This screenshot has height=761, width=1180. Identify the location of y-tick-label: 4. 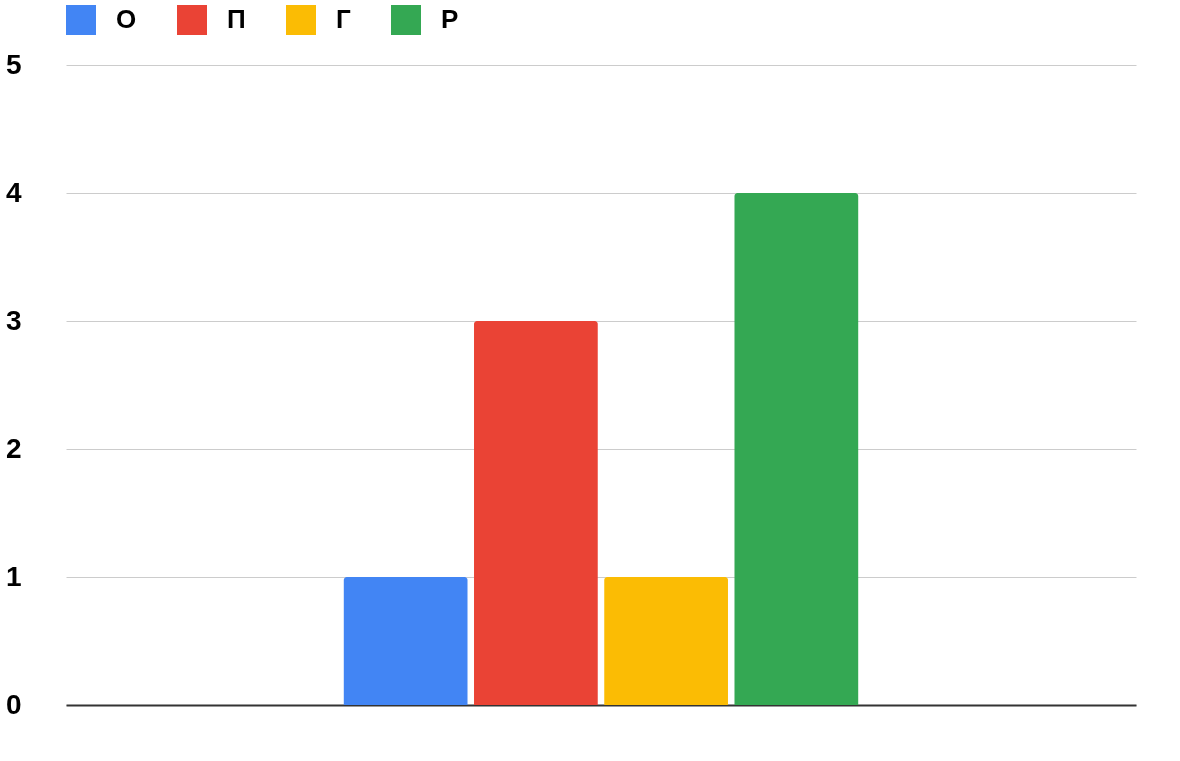
(13, 192).